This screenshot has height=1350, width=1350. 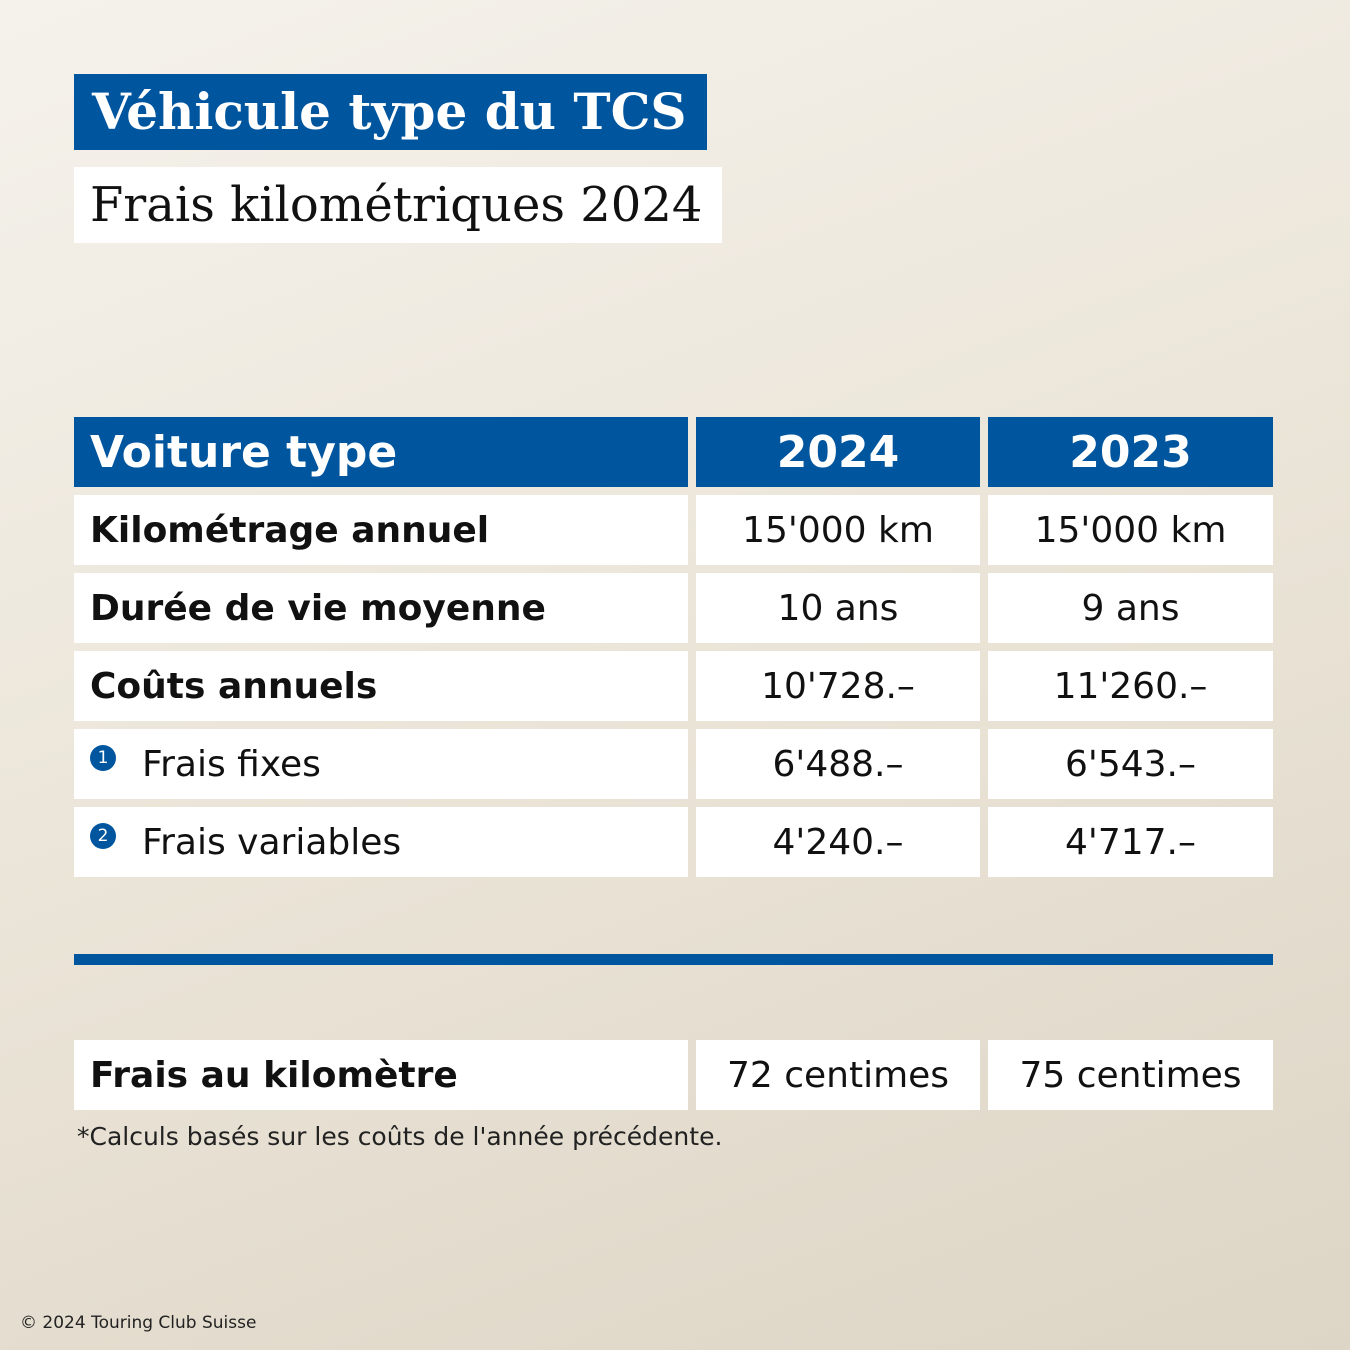 I want to click on number-1-badge-icon: 1, so click(x=103, y=758).